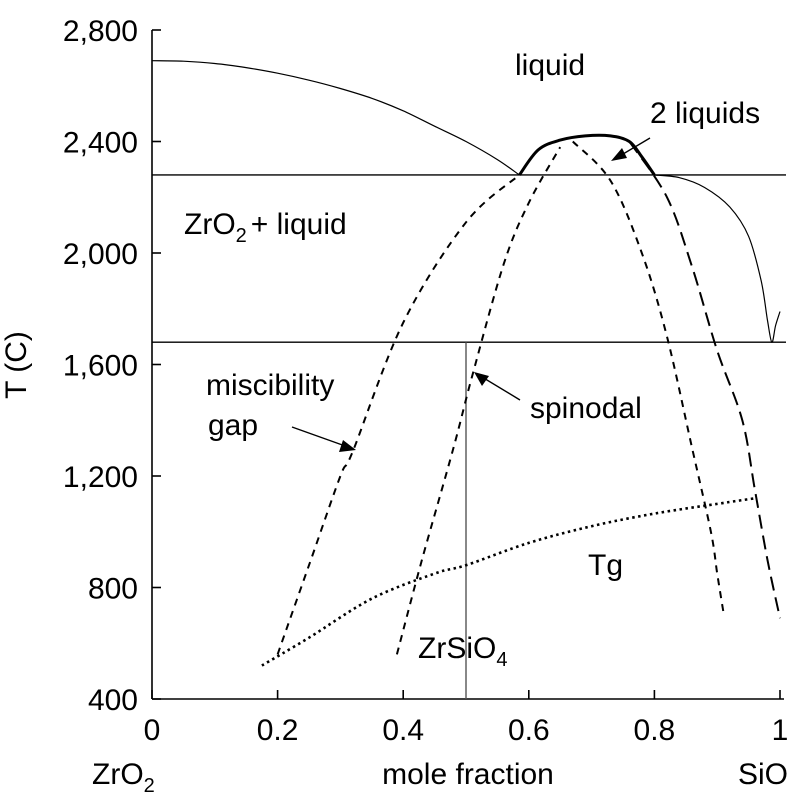 Image resolution: width=806 pixels, height=793 pixels. Describe the element at coordinates (123, 775) in the screenshot. I see `left-endmember-label: ZrO2` at that location.